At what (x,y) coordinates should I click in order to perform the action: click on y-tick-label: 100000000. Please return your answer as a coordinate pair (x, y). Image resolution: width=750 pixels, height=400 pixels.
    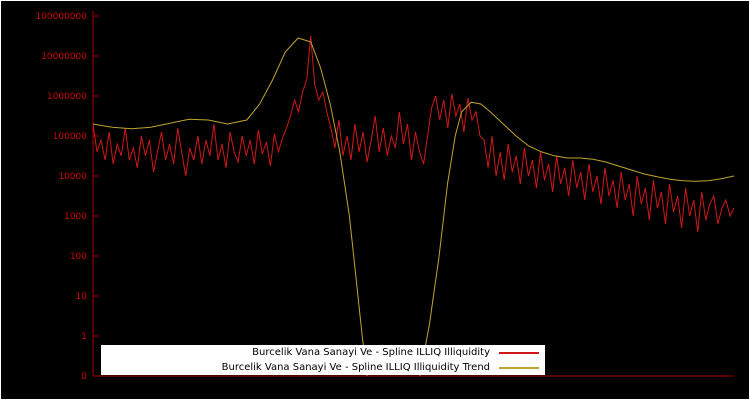
    Looking at the image, I should click on (61, 17).